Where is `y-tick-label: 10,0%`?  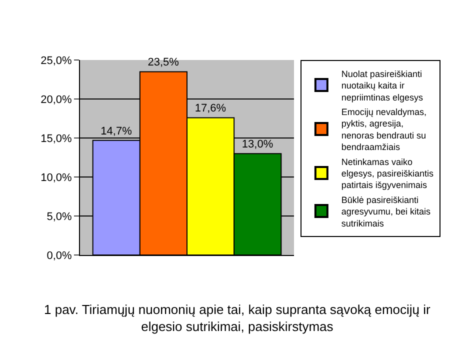
y-tick-label: 10,0% is located at coordinates (56, 178).